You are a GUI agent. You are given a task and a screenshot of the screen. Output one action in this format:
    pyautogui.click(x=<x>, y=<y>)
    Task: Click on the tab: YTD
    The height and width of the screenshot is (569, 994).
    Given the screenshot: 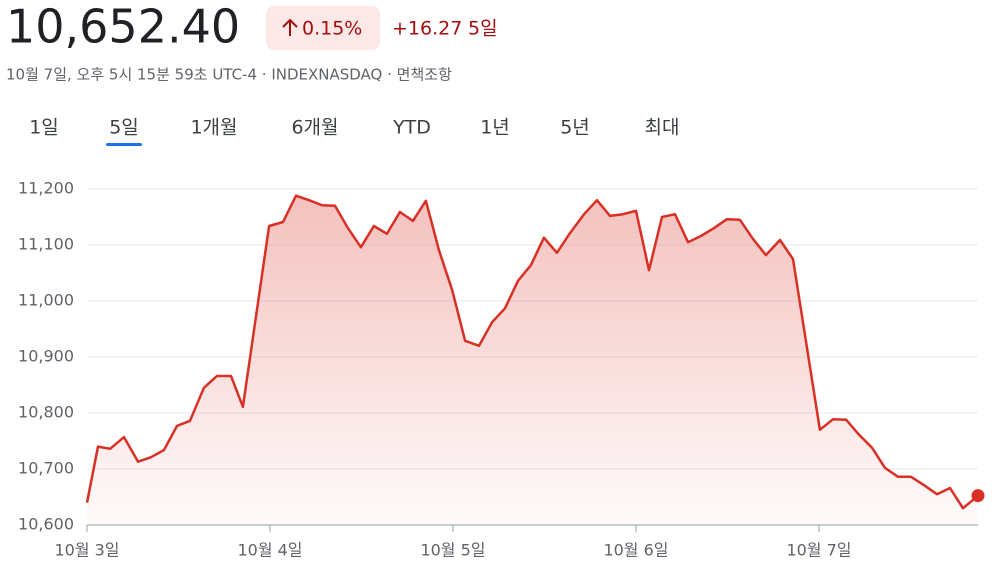 What is the action you would take?
    pyautogui.click(x=411, y=128)
    